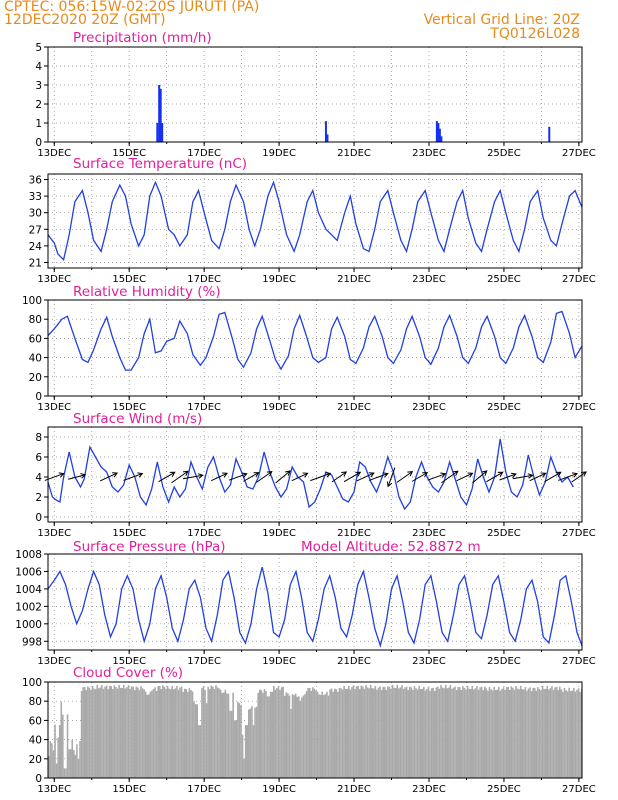 The height and width of the screenshot is (800, 618). Describe the element at coordinates (204, 533) in the screenshot. I see `x-tick-label: 17DEC` at that location.